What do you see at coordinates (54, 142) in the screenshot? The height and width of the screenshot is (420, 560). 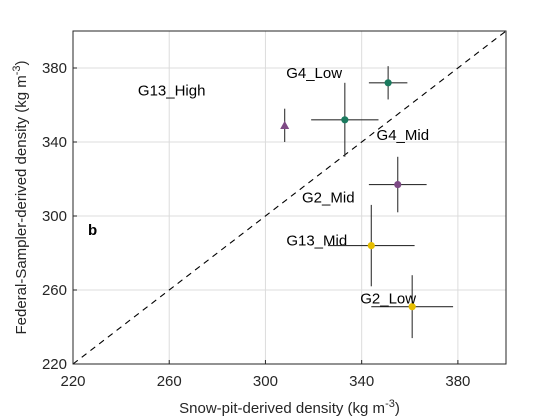 I see `y-tick-label: 340` at bounding box center [54, 142].